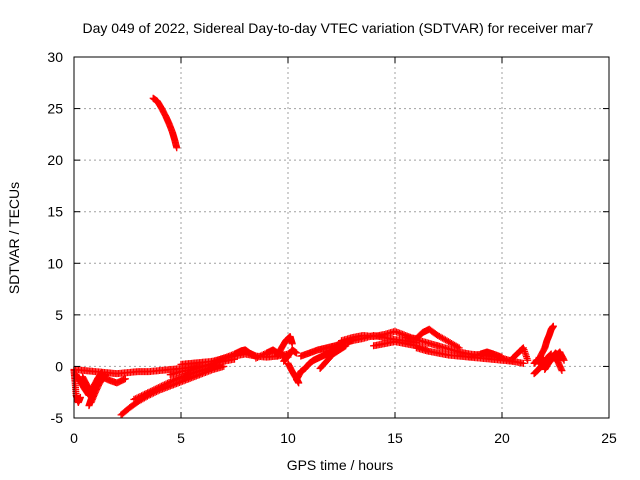 Image resolution: width=640 pixels, height=480 pixels. Describe the element at coordinates (57, 418) in the screenshot. I see `y-tick-label: -5` at that location.